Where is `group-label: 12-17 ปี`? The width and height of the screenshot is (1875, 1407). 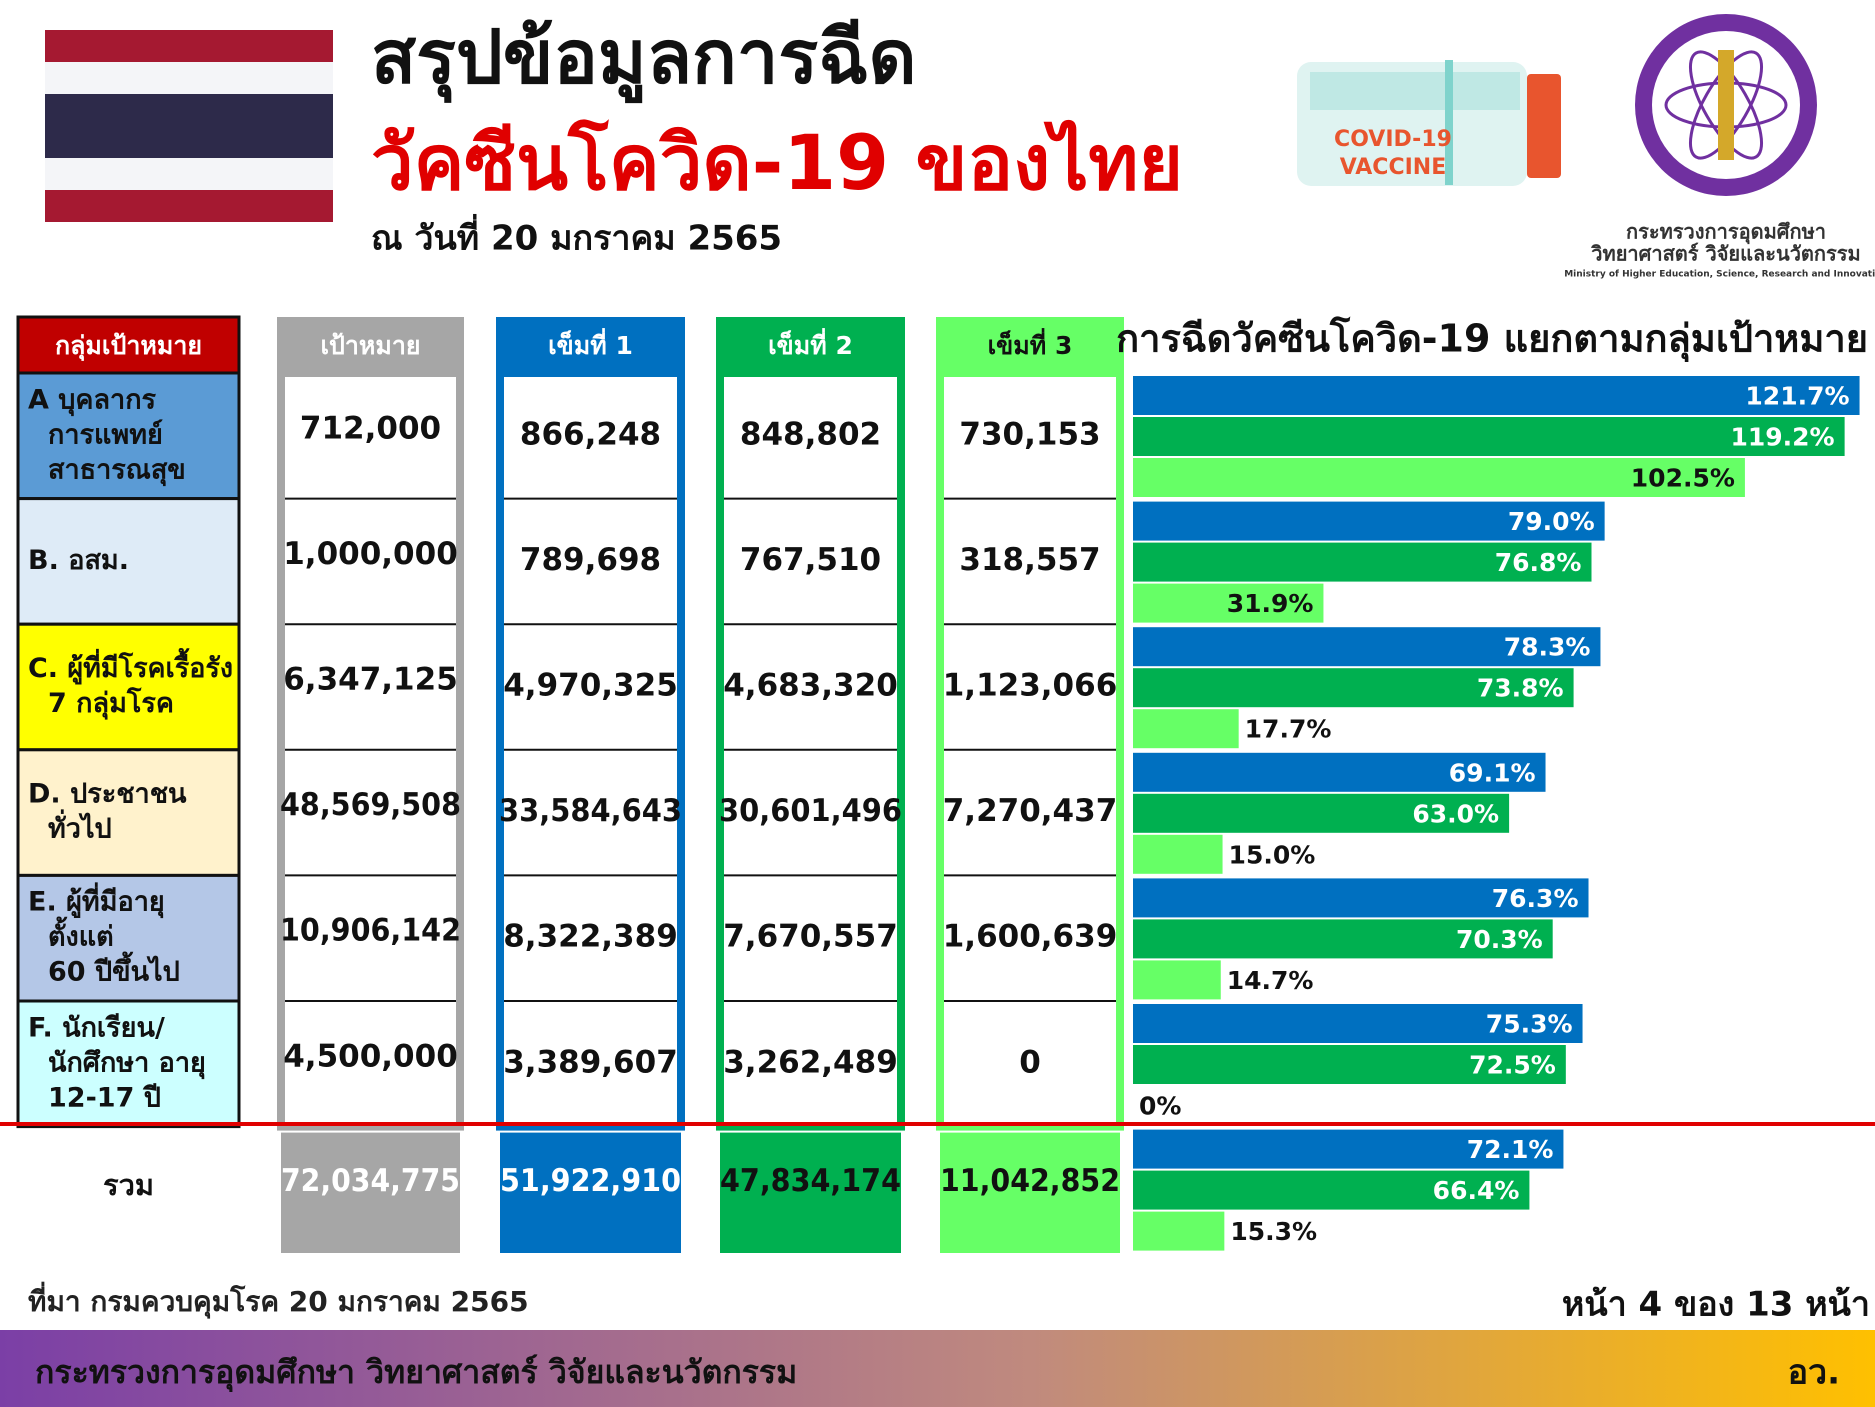 group-label: 12-17 ปี is located at coordinates (104, 1097).